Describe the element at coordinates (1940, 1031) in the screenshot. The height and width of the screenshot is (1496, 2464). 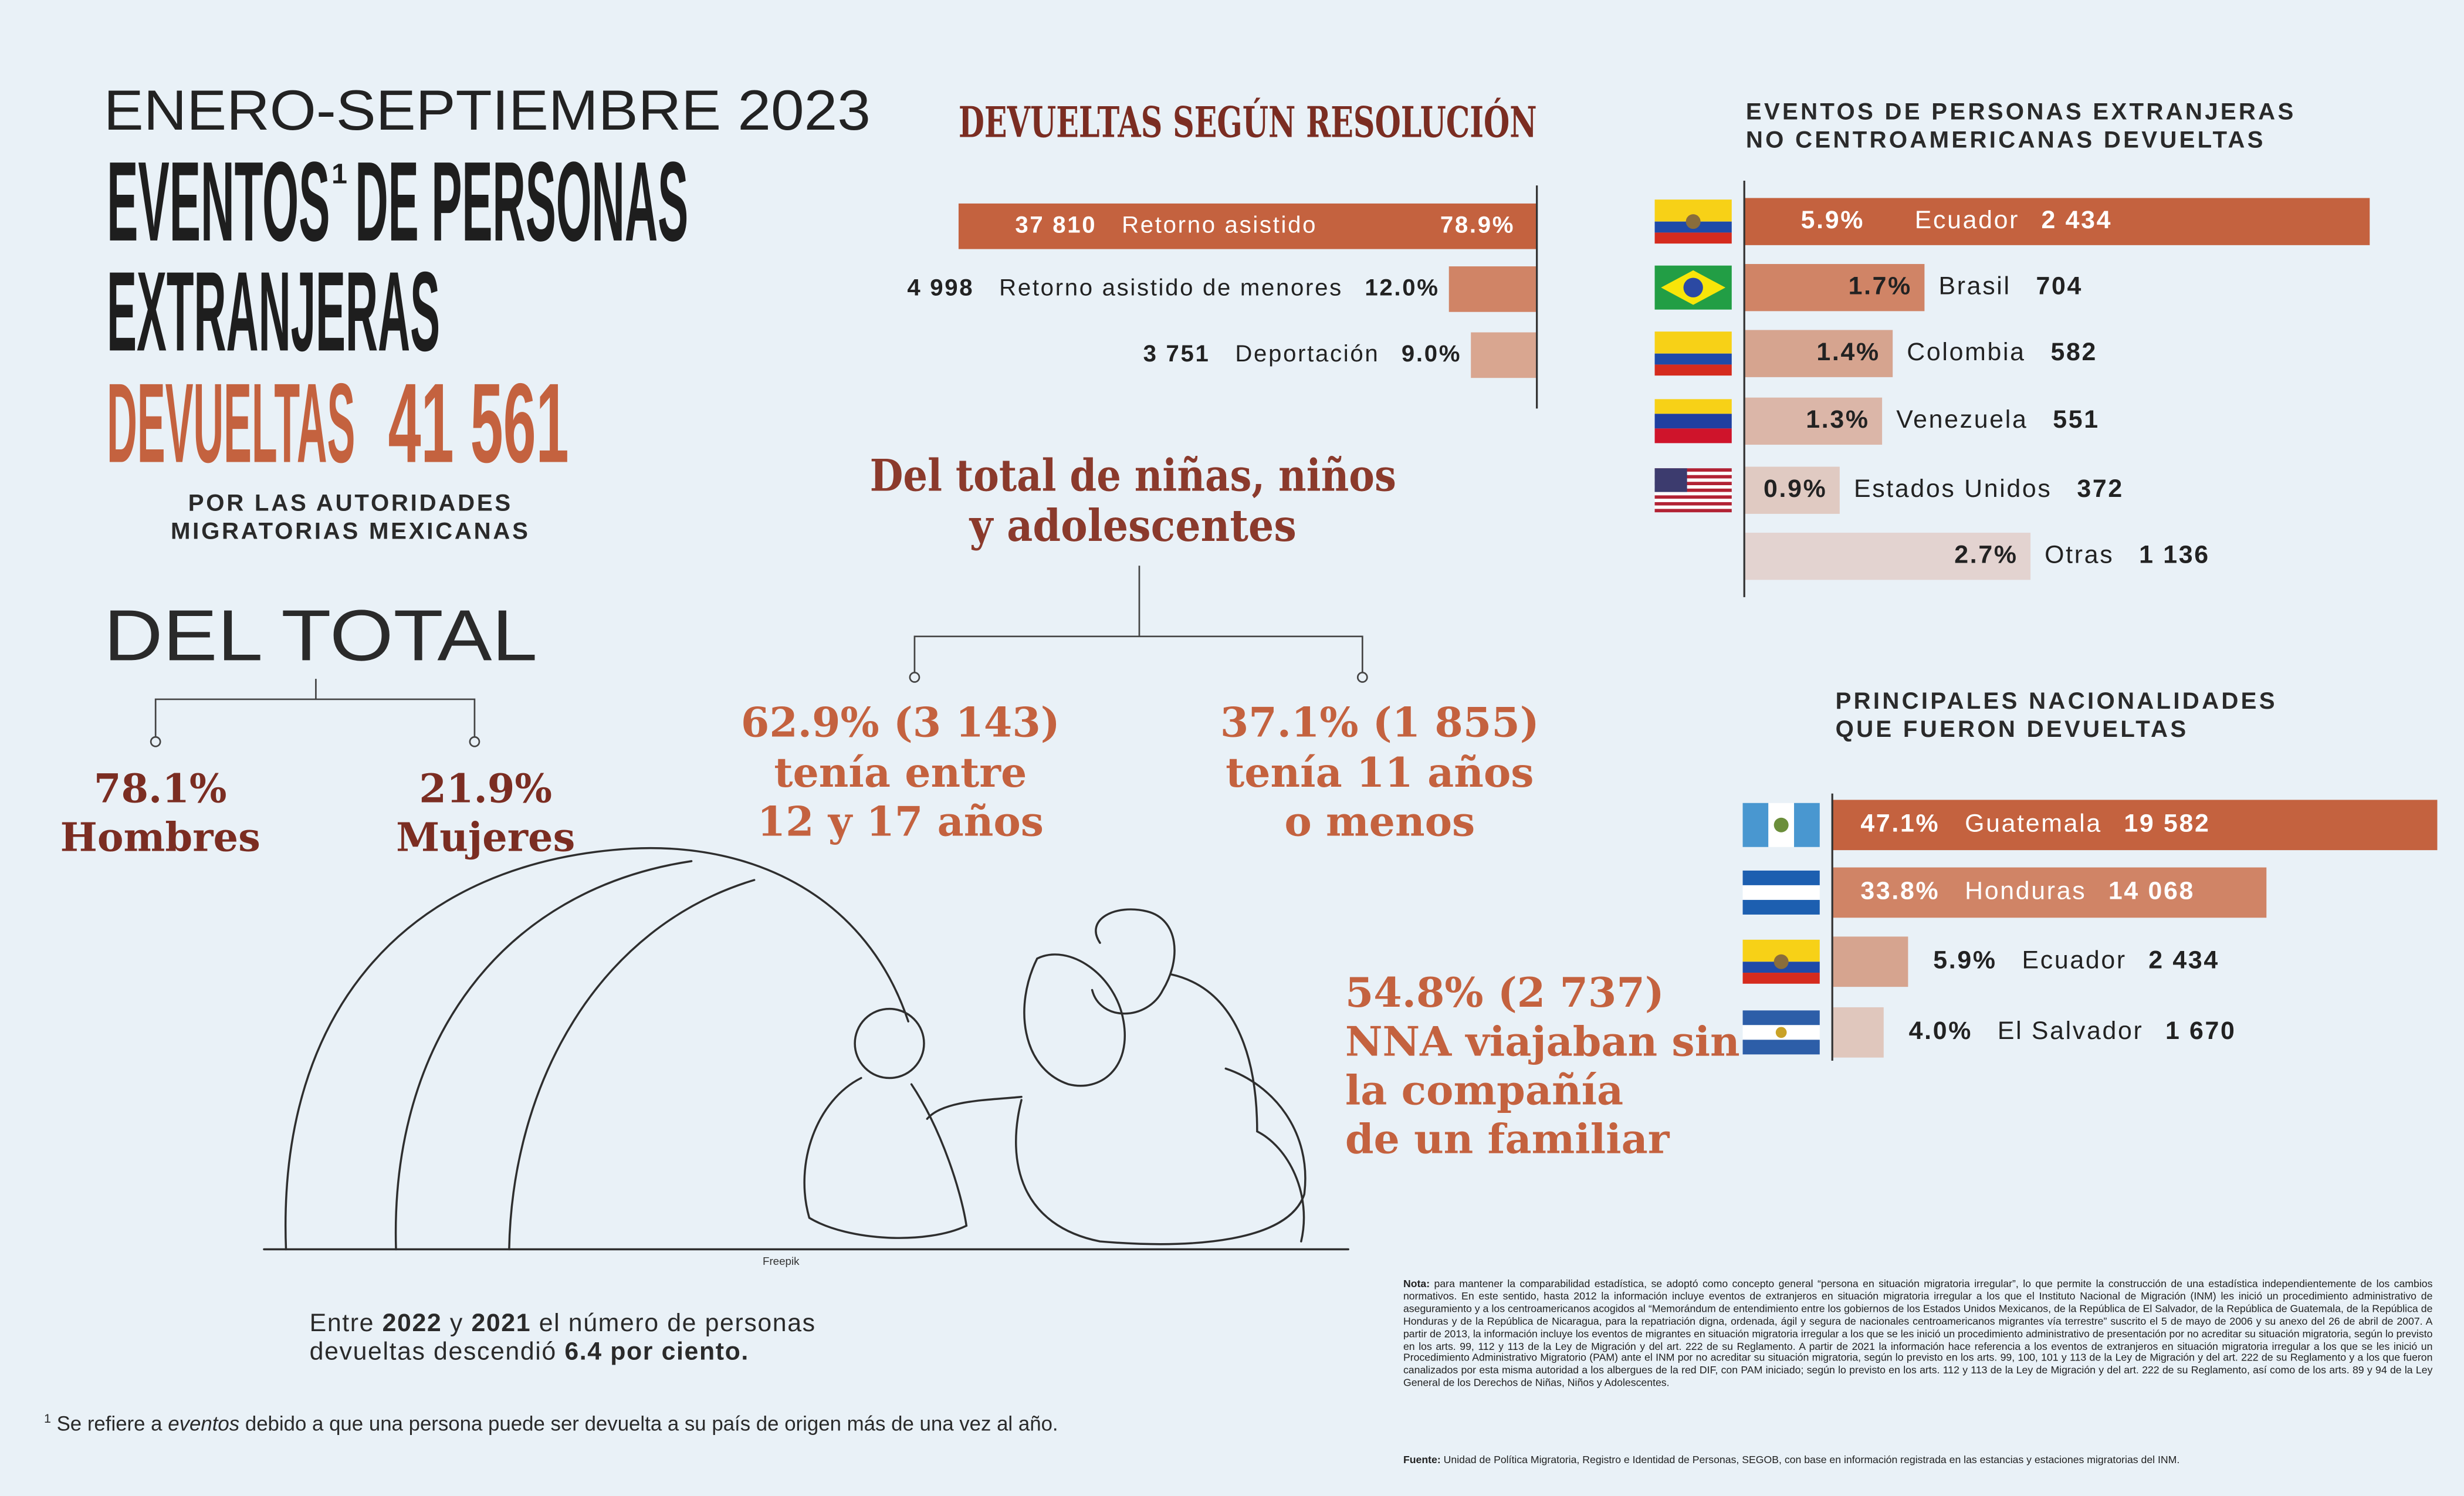
I see `value-label: 4.0%` at that location.